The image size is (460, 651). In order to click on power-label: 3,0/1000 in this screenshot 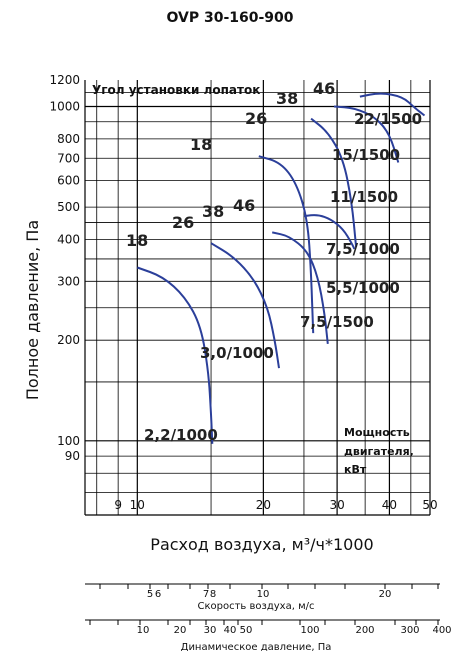, I will do `click(237, 353)`.